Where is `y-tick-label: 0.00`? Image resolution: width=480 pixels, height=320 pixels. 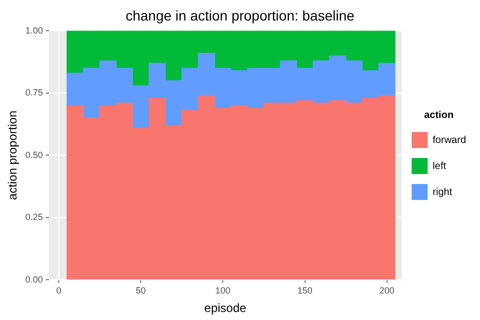 y-tick-label: 0.00 is located at coordinates (34, 279).